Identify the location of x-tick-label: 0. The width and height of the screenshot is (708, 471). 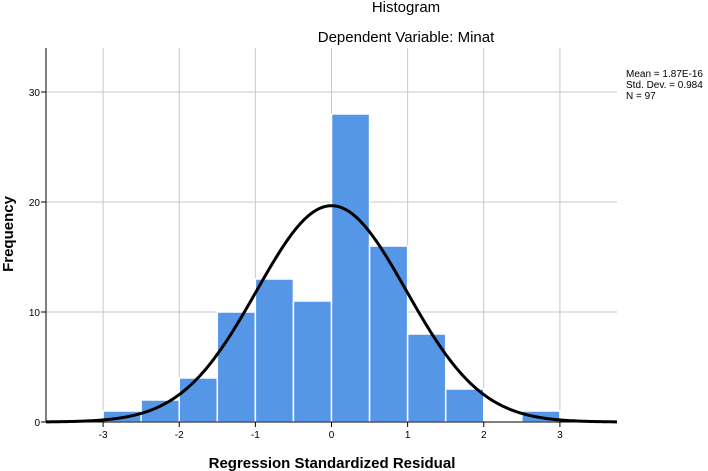
(332, 435).